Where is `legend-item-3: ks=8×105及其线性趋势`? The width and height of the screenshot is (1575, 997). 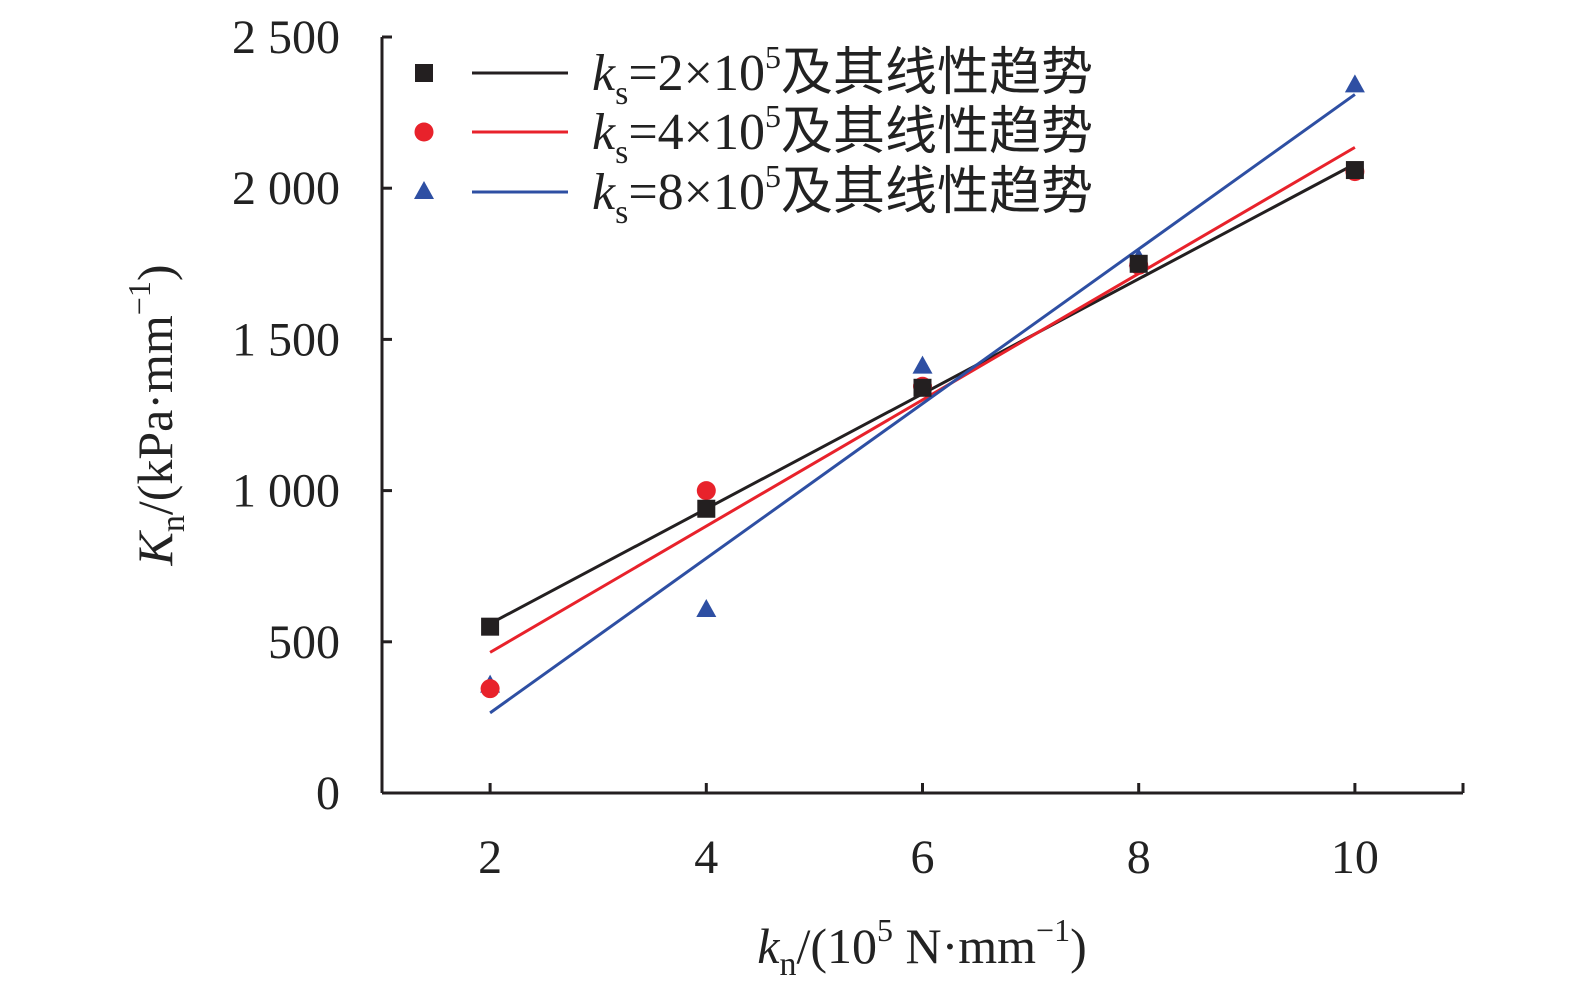 legend-item-3: ks=8×105及其线性趋势 is located at coordinates (753, 194).